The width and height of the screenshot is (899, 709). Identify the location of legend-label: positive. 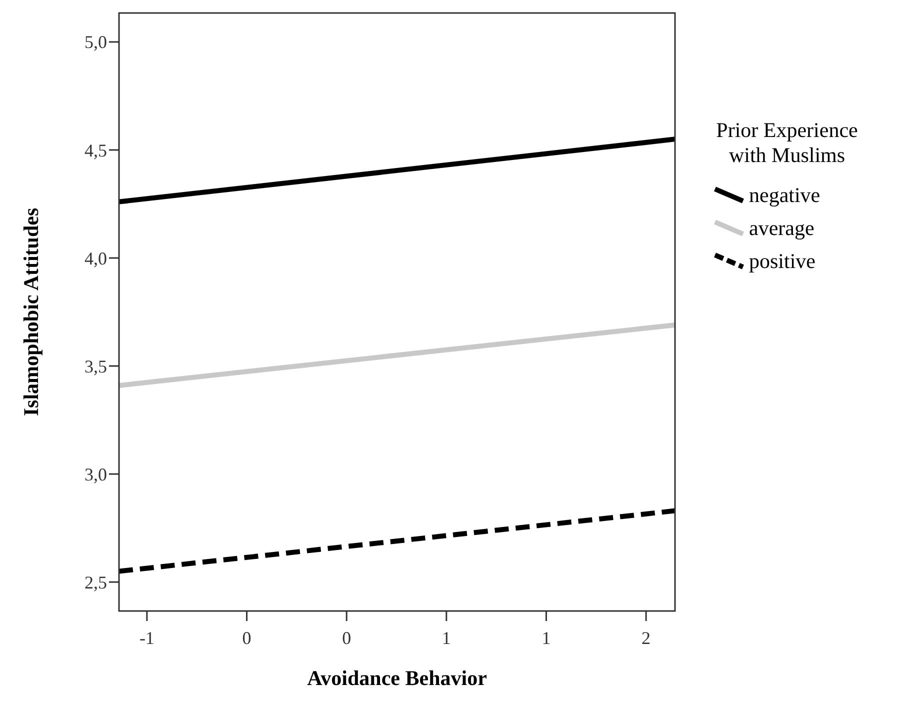
(782, 261).